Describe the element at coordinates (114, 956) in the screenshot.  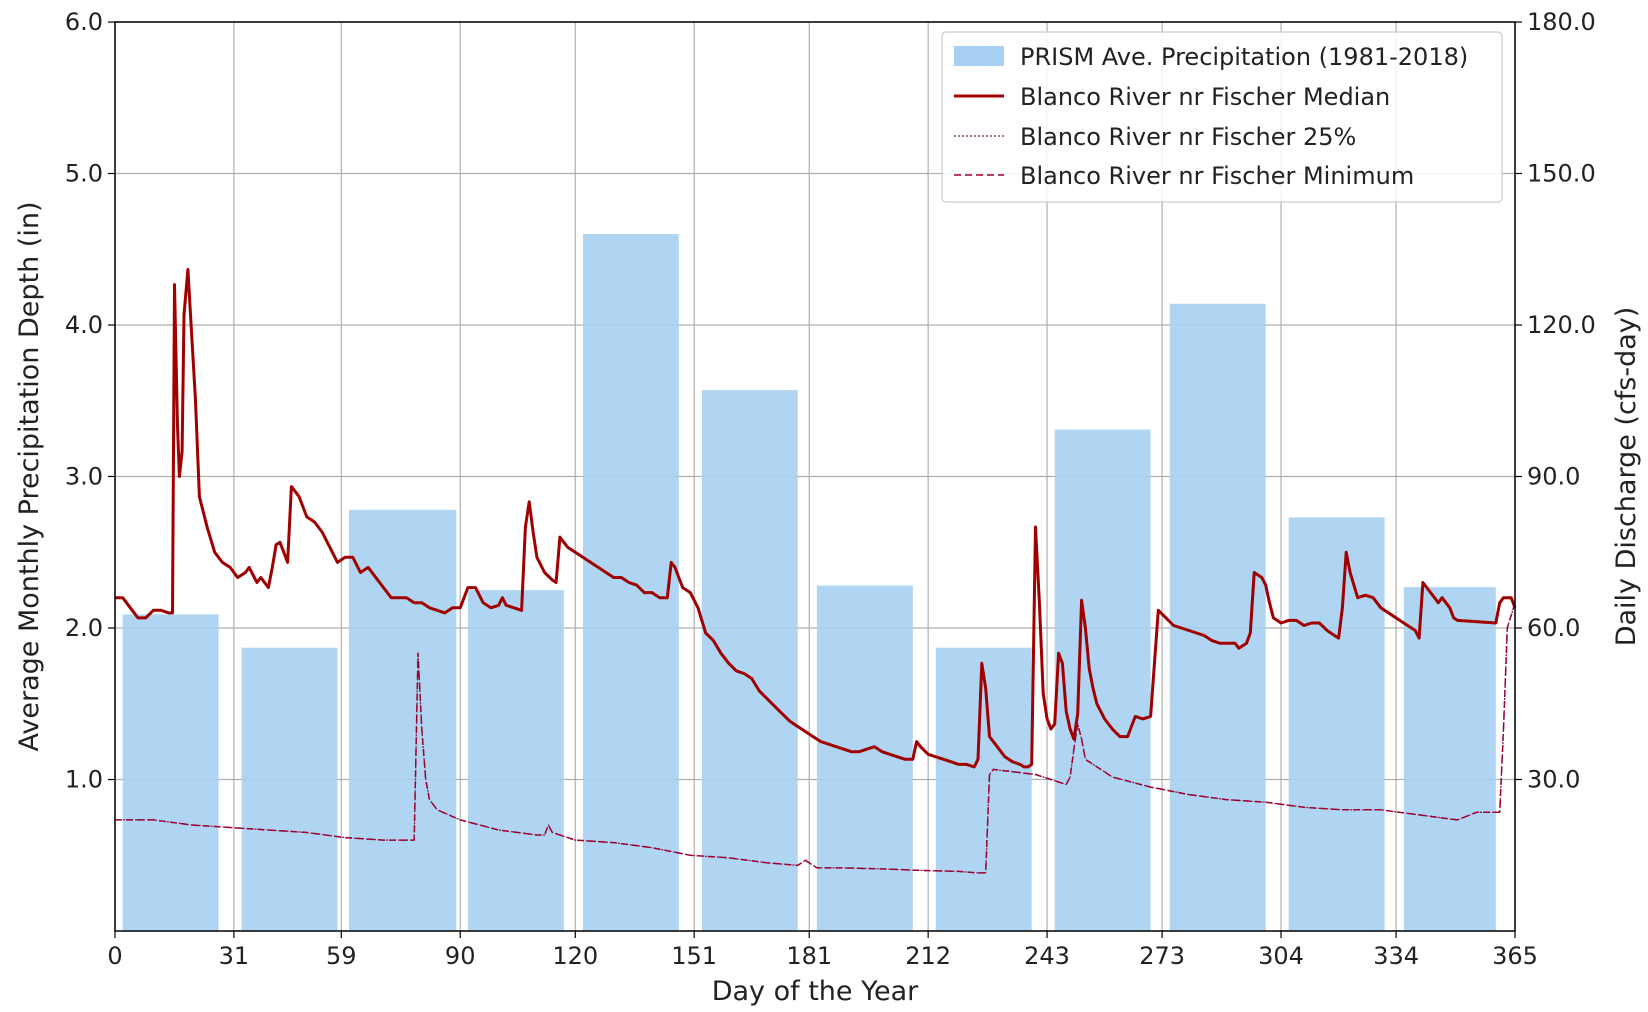
I see `x-tick-label: 0` at that location.